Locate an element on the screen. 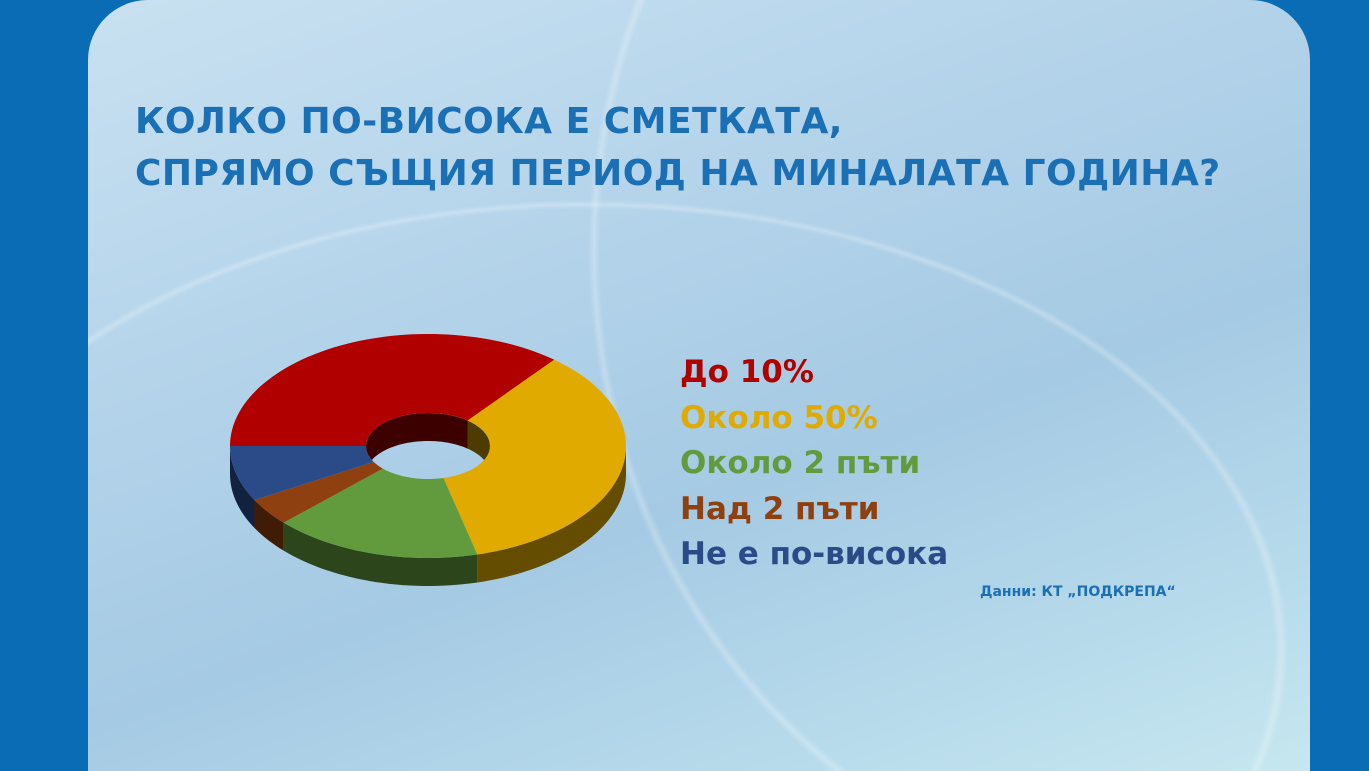 The image size is (1369, 771). legend-item-1: Около 50% is located at coordinates (779, 417).